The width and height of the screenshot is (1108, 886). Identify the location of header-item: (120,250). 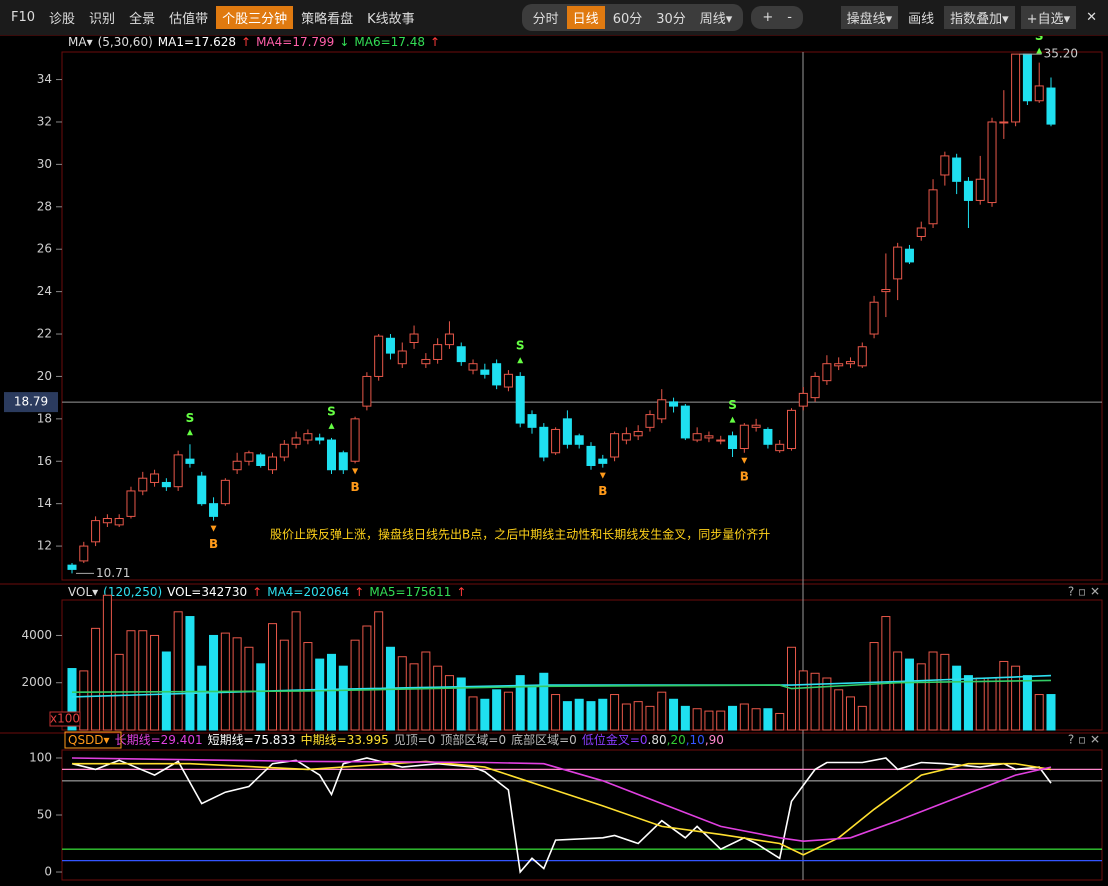
(132, 592).